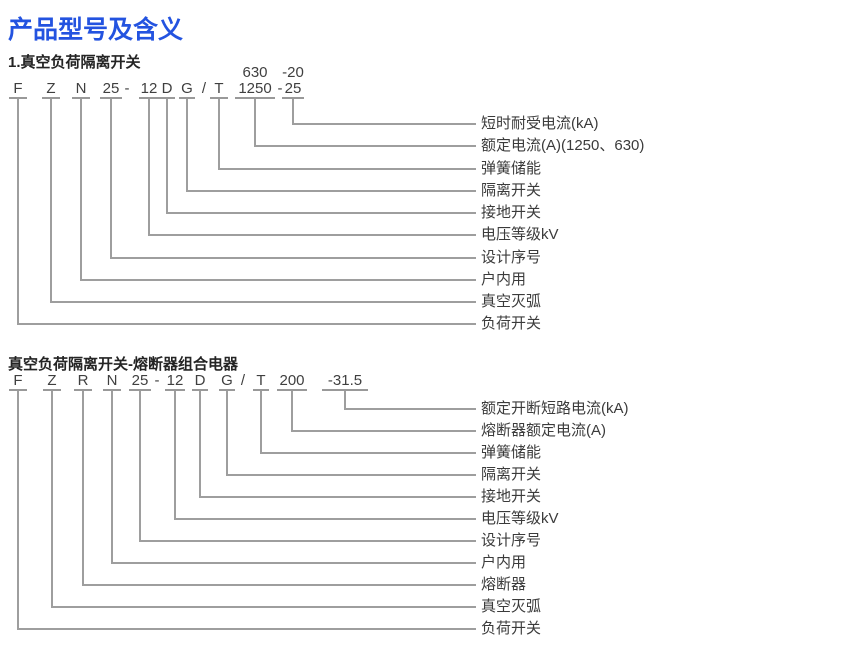 The image size is (867, 647). I want to click on code-token: R, so click(83, 381).